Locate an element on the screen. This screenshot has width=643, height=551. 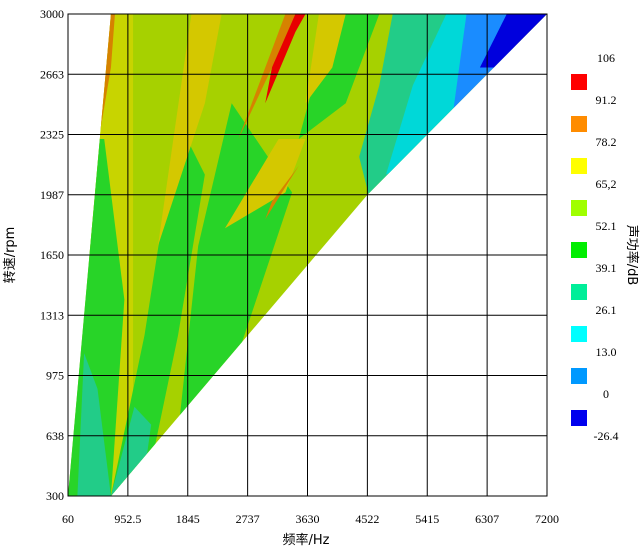
x-tick-label: 952.5 is located at coordinates (127, 519).